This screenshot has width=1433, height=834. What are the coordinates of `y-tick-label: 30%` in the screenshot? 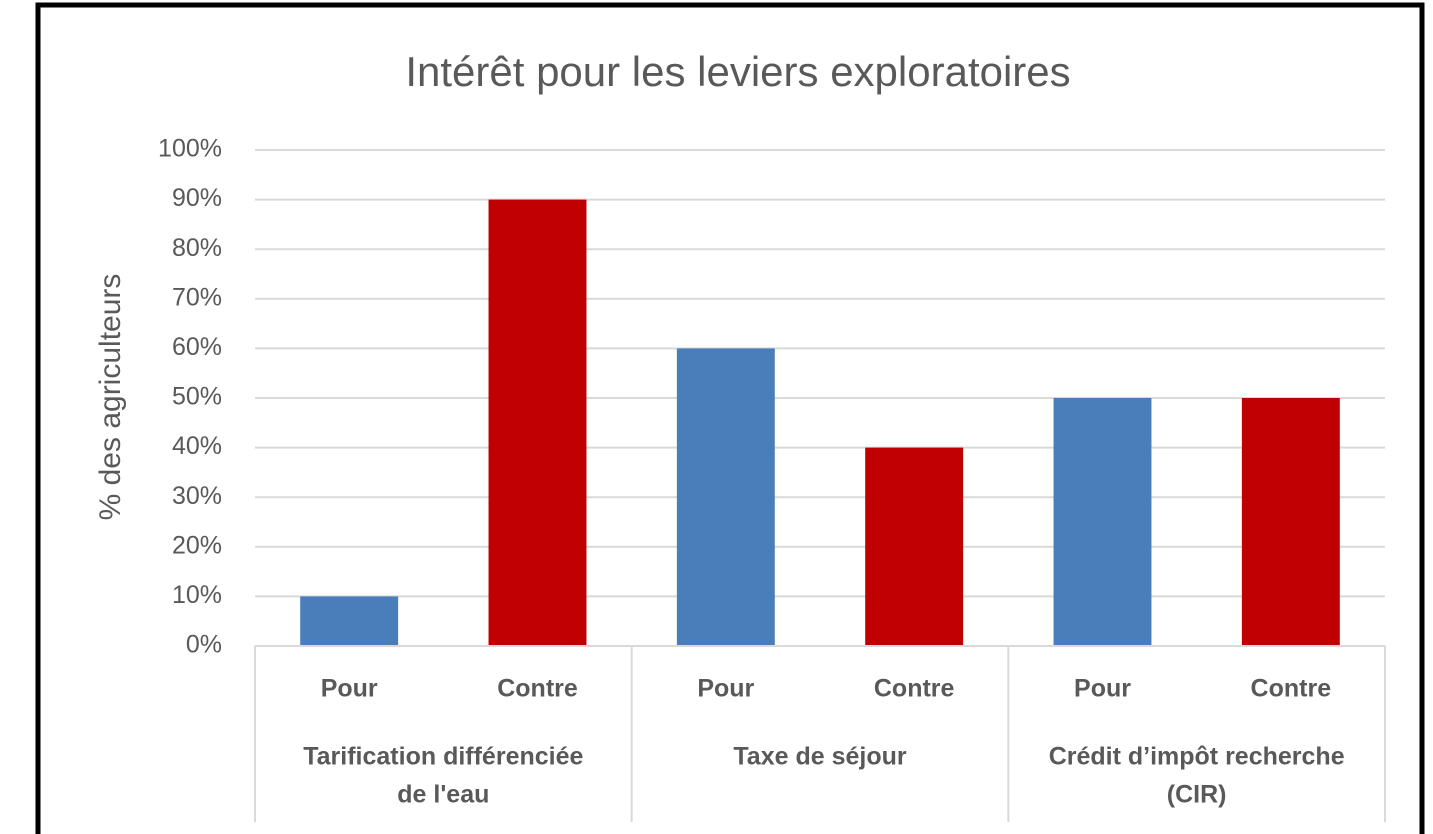 It's located at (197, 496).